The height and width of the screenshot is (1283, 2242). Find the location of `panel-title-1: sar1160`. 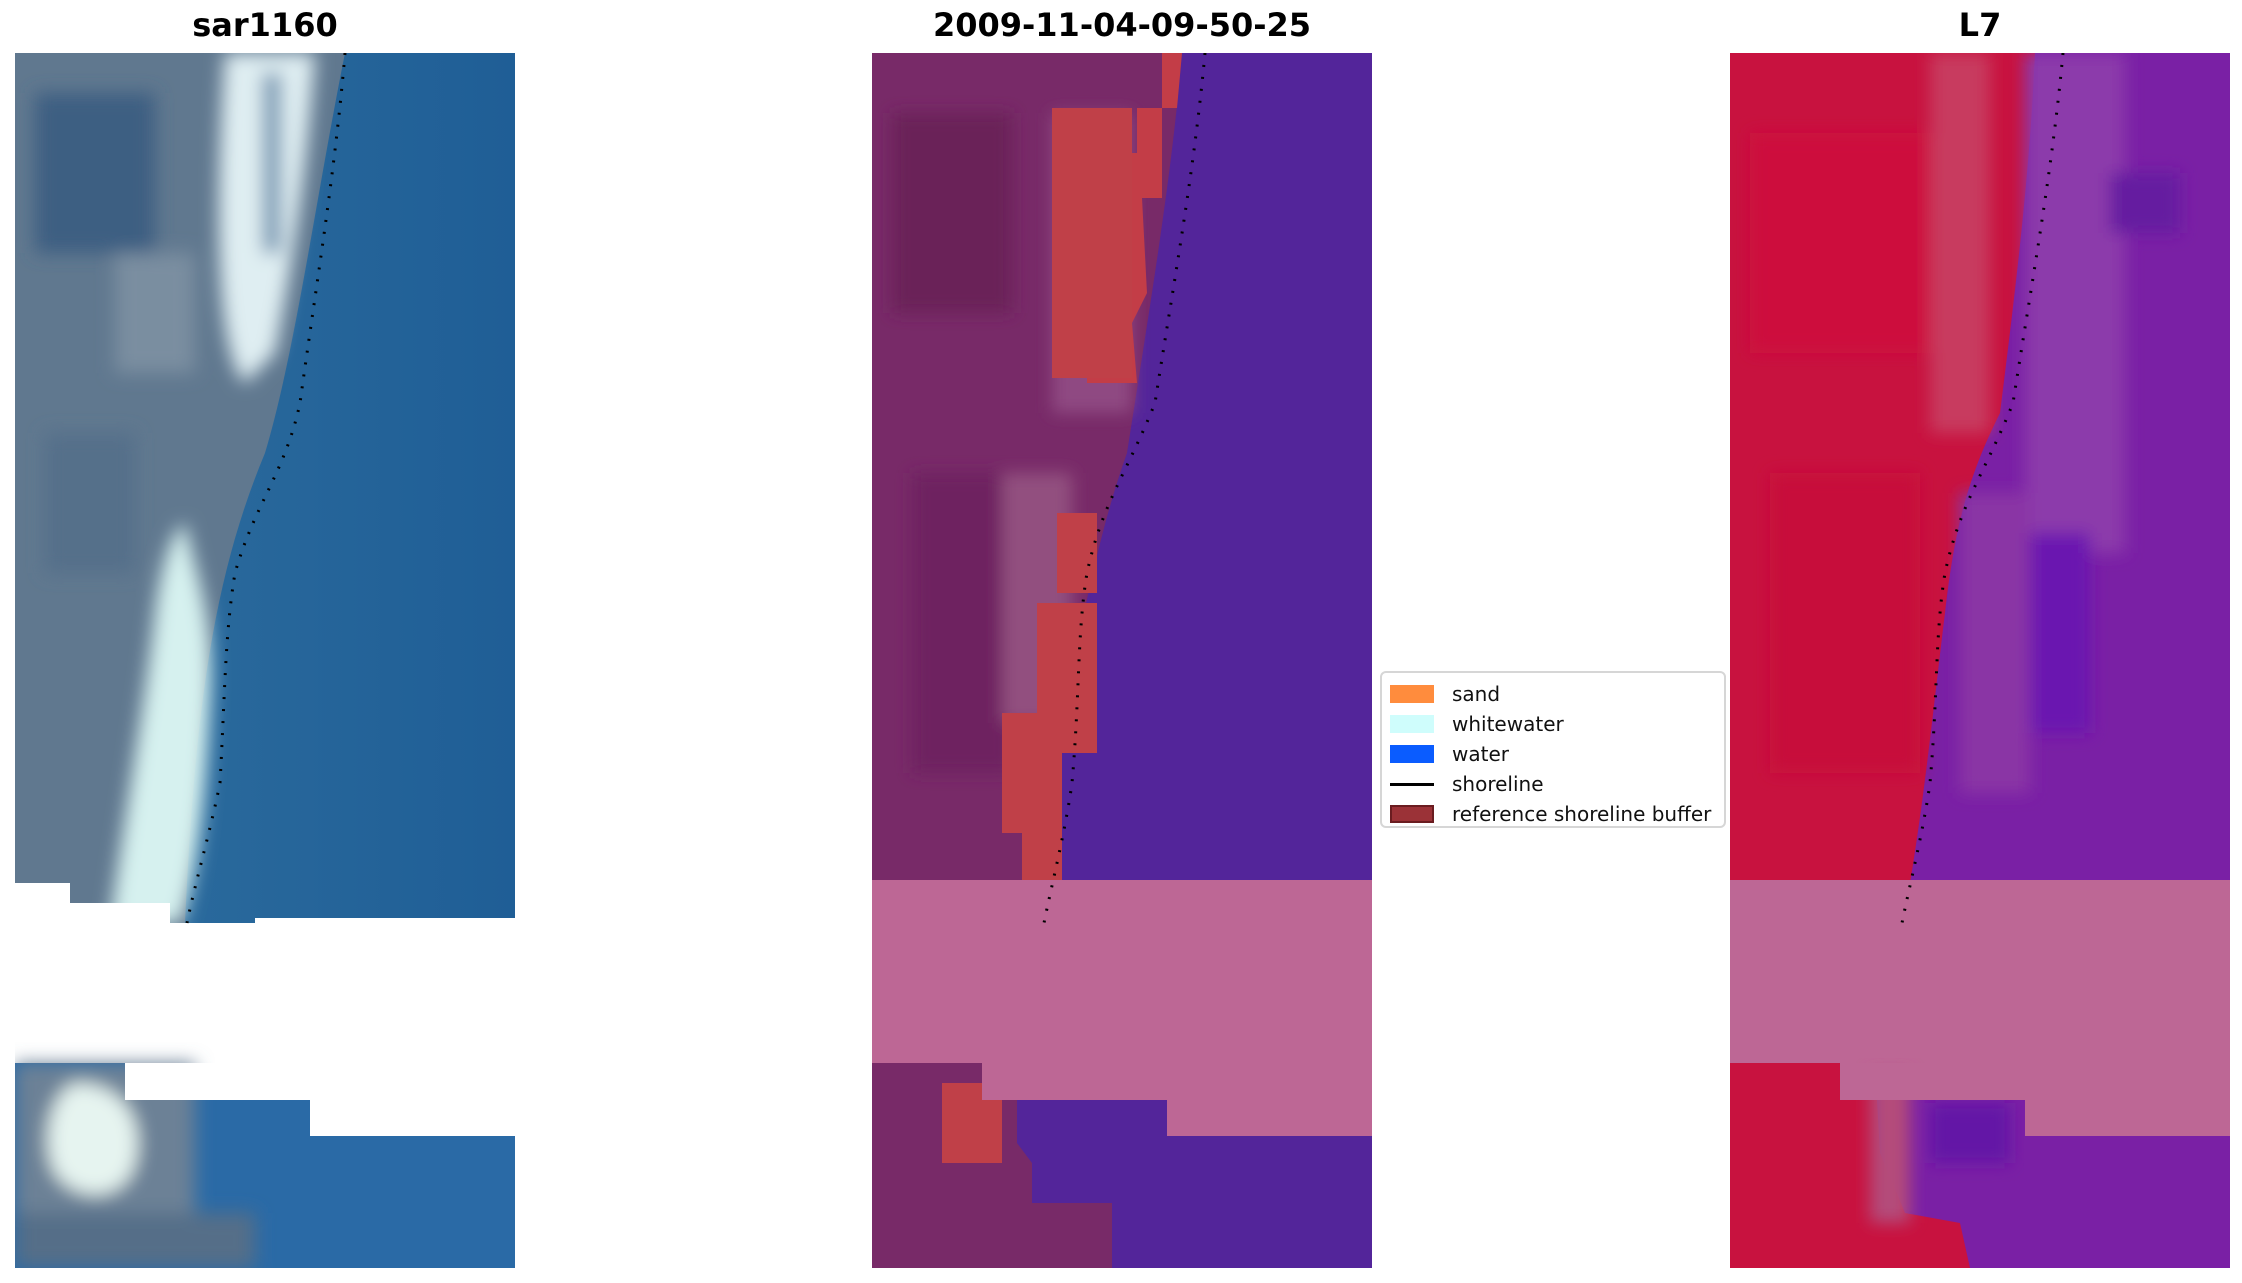

panel-title-1: sar1160 is located at coordinates (265, 25).